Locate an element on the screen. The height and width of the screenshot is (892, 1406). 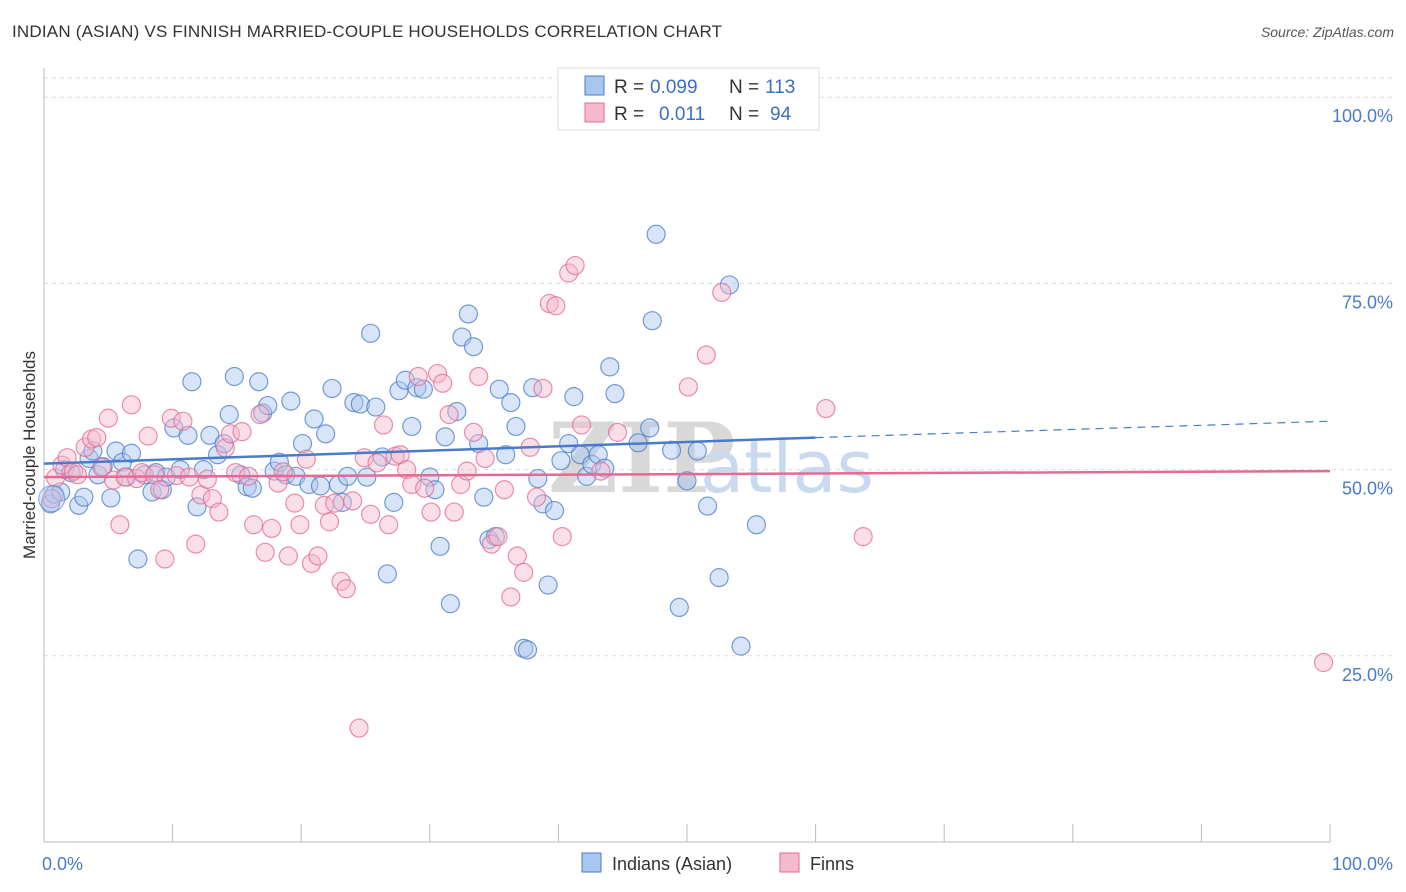
legend-n-label-0: N = is located at coordinates (744, 87).